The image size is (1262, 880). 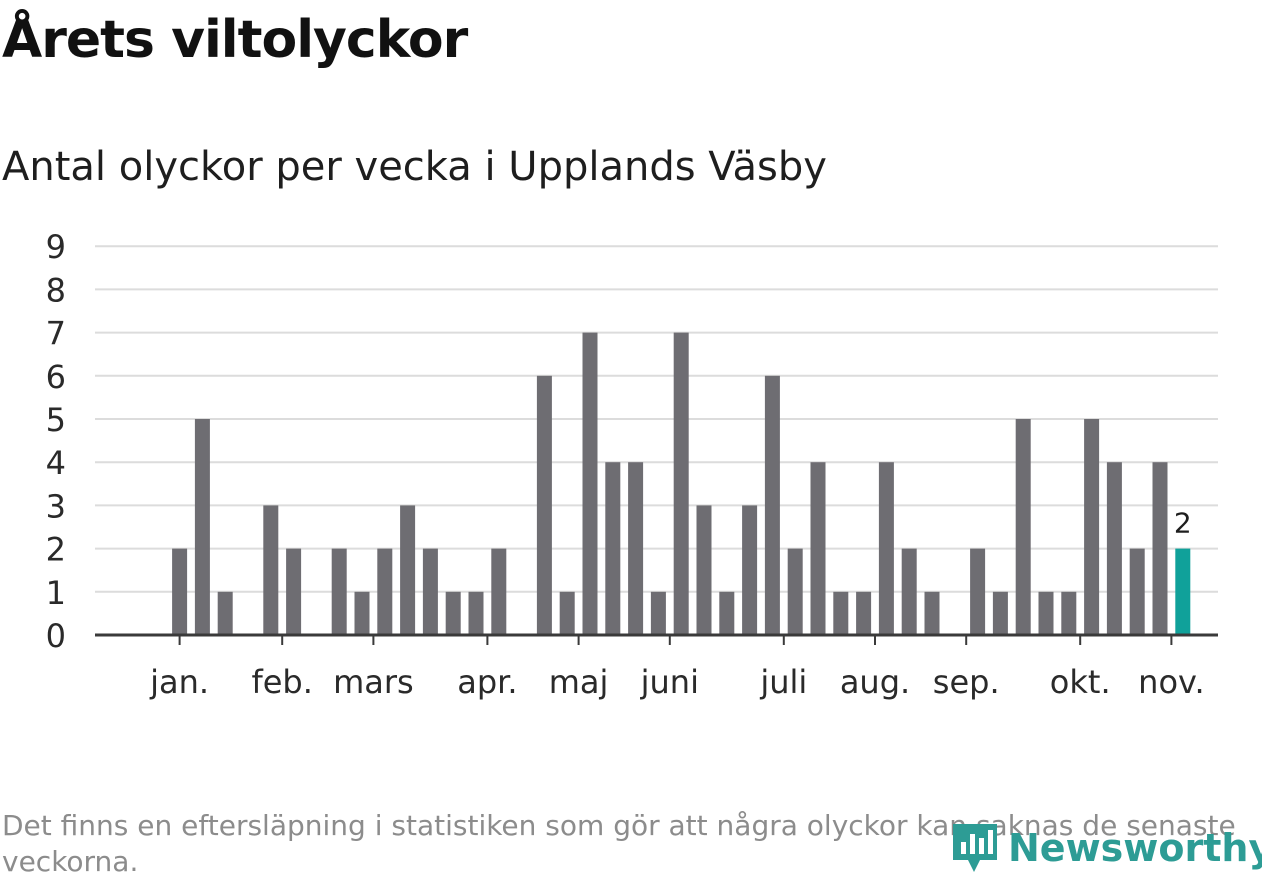 I want to click on y-tick-label: 3, so click(x=56, y=506).